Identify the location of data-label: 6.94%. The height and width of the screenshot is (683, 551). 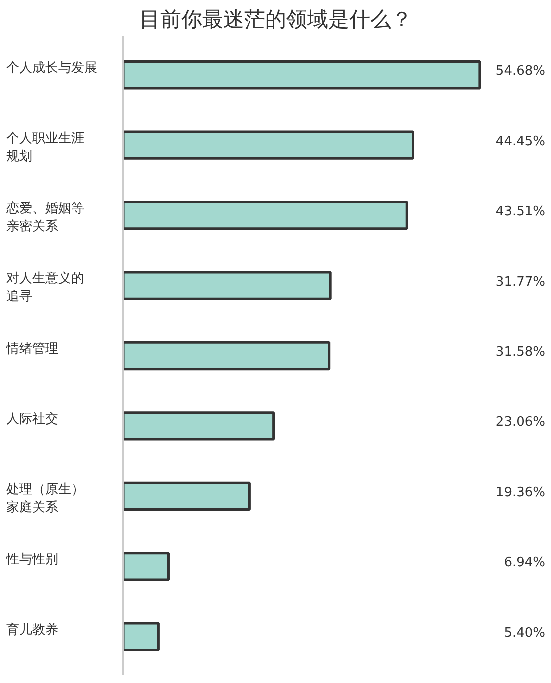
(525, 563).